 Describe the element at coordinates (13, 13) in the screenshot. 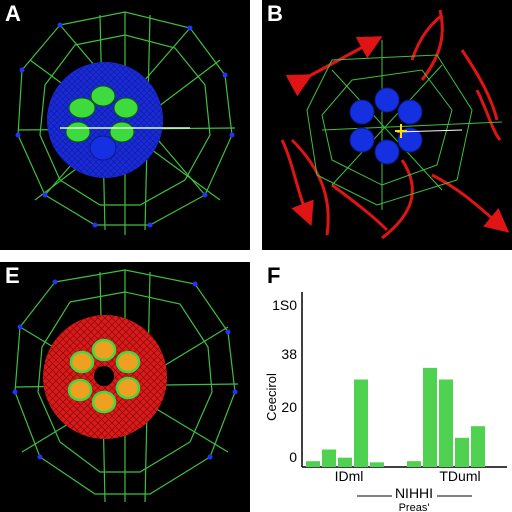

I see `panel-a-label: A` at that location.